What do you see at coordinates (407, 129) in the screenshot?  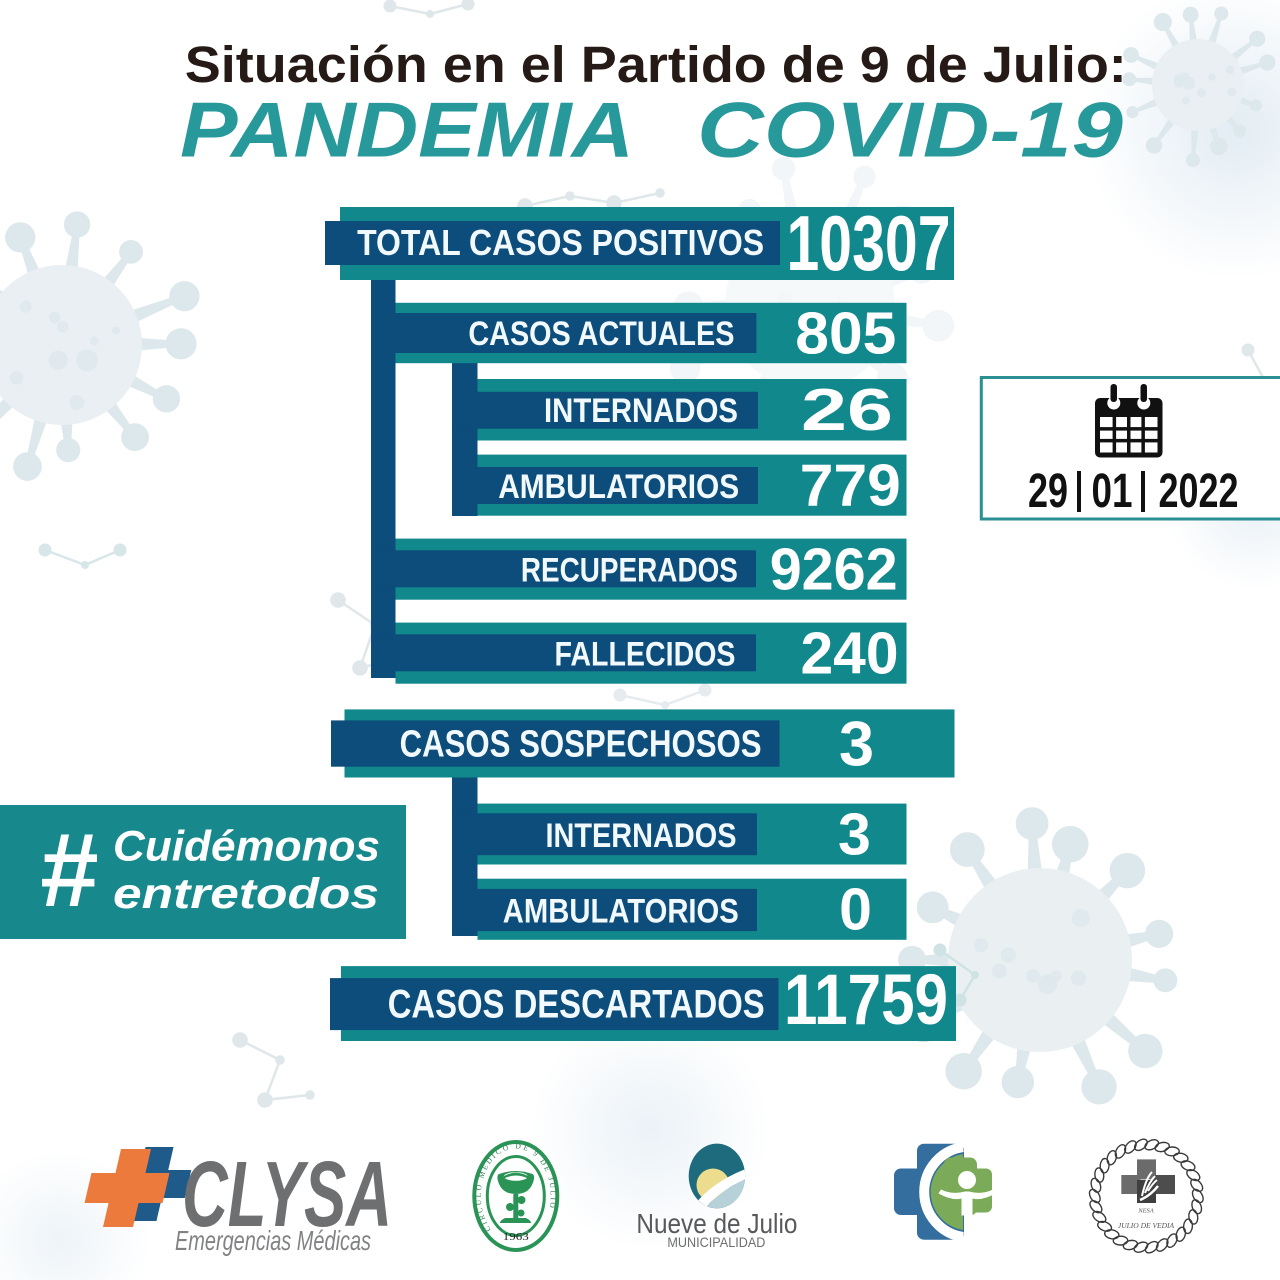 I see `svg-text: PANDEMIA` at bounding box center [407, 129].